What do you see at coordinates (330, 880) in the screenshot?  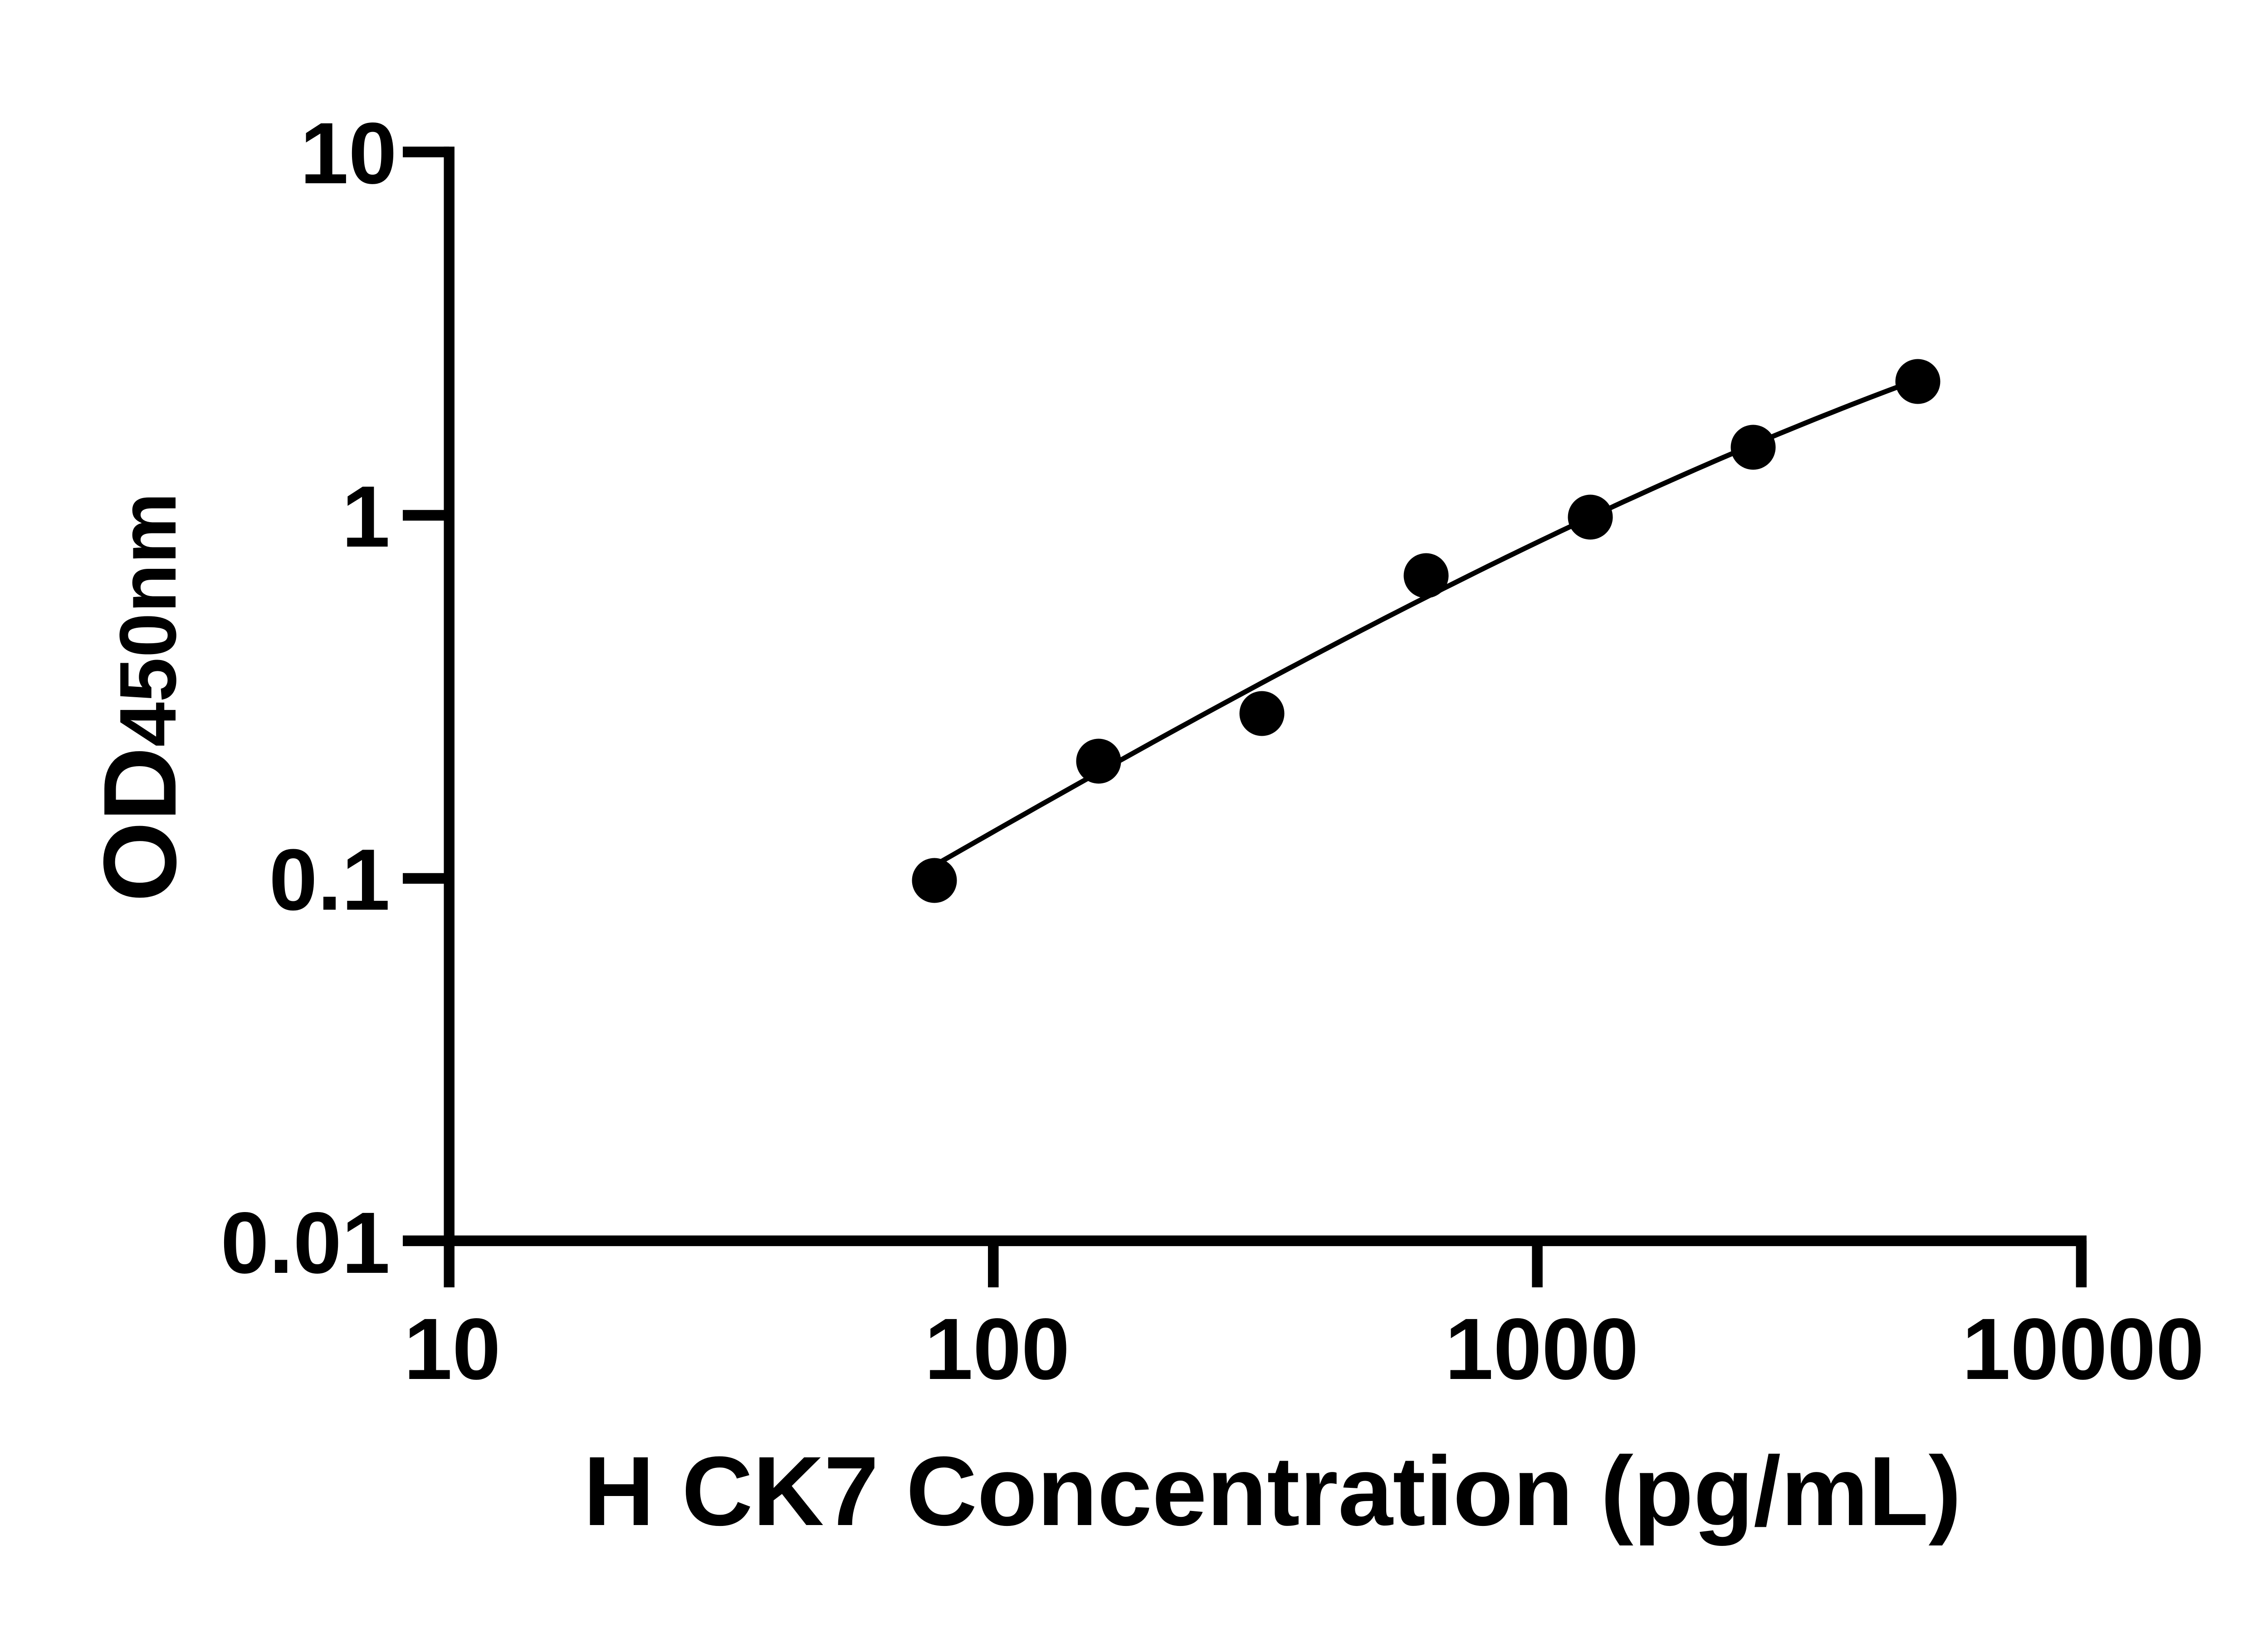 I see `svg-text: 0.1` at bounding box center [330, 880].